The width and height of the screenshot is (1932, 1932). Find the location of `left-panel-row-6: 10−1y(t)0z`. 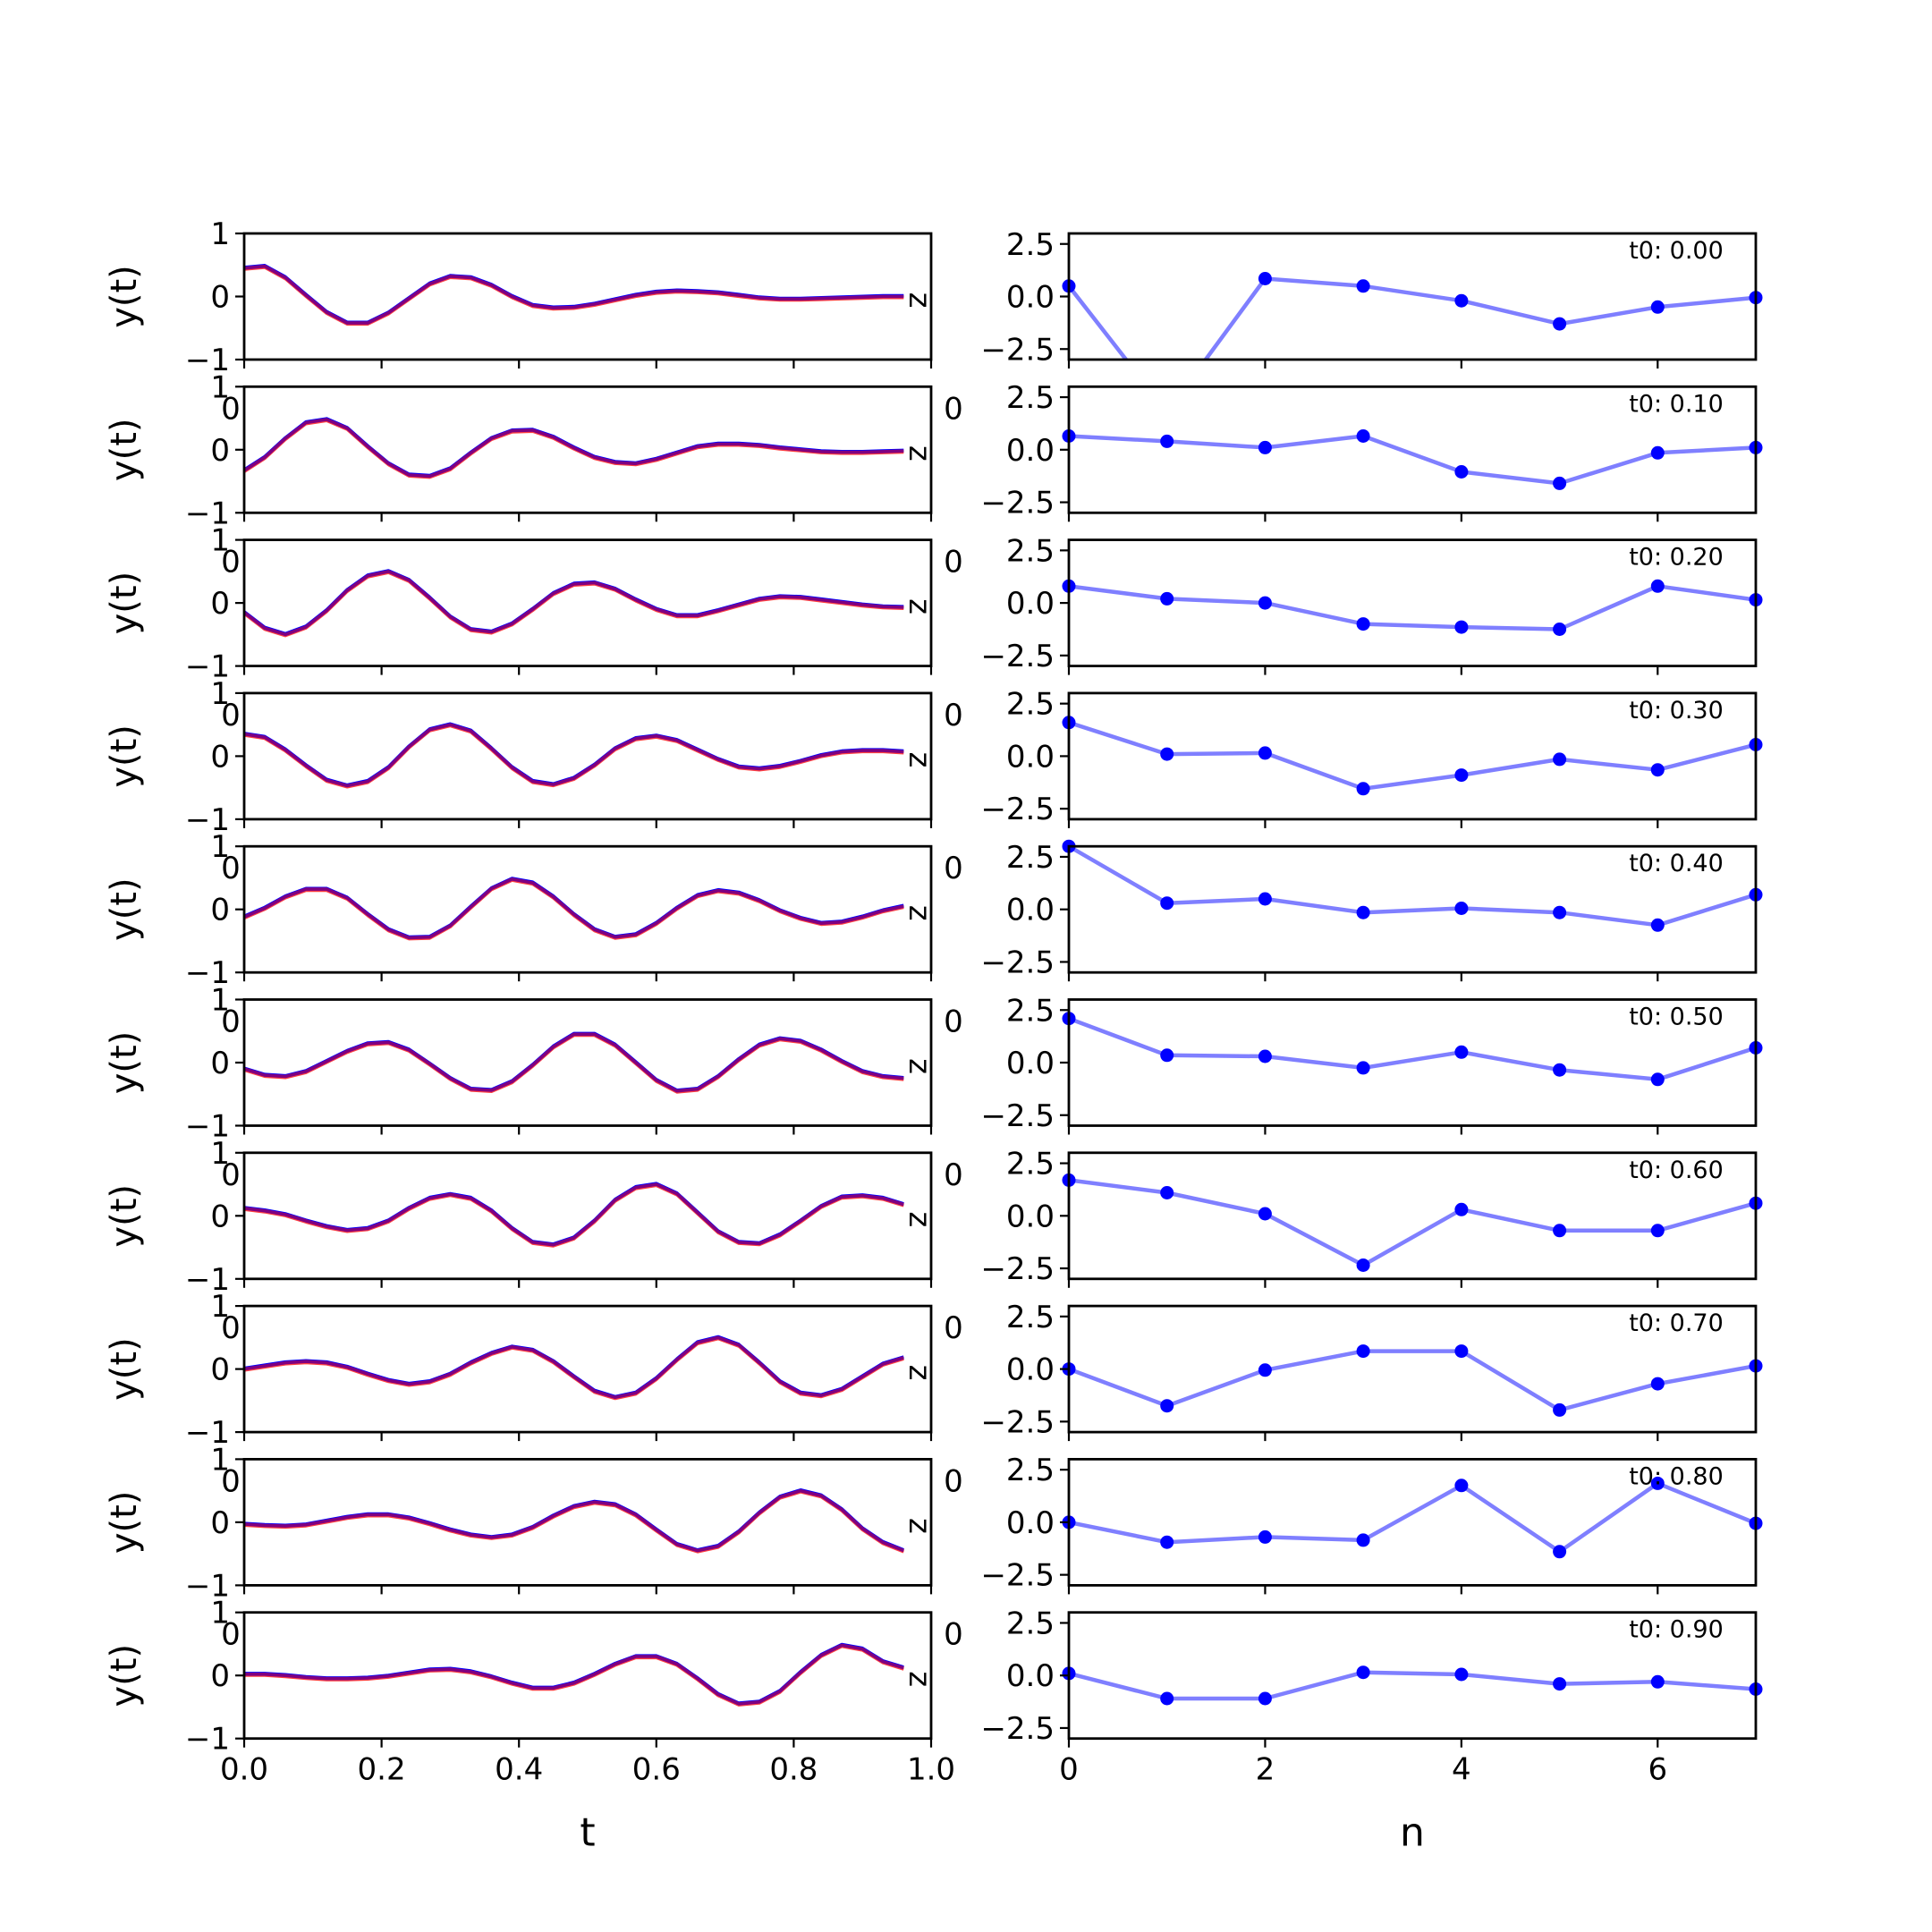

left-panel-row-6: 10−1y(t)0z is located at coordinates (520, 1217).